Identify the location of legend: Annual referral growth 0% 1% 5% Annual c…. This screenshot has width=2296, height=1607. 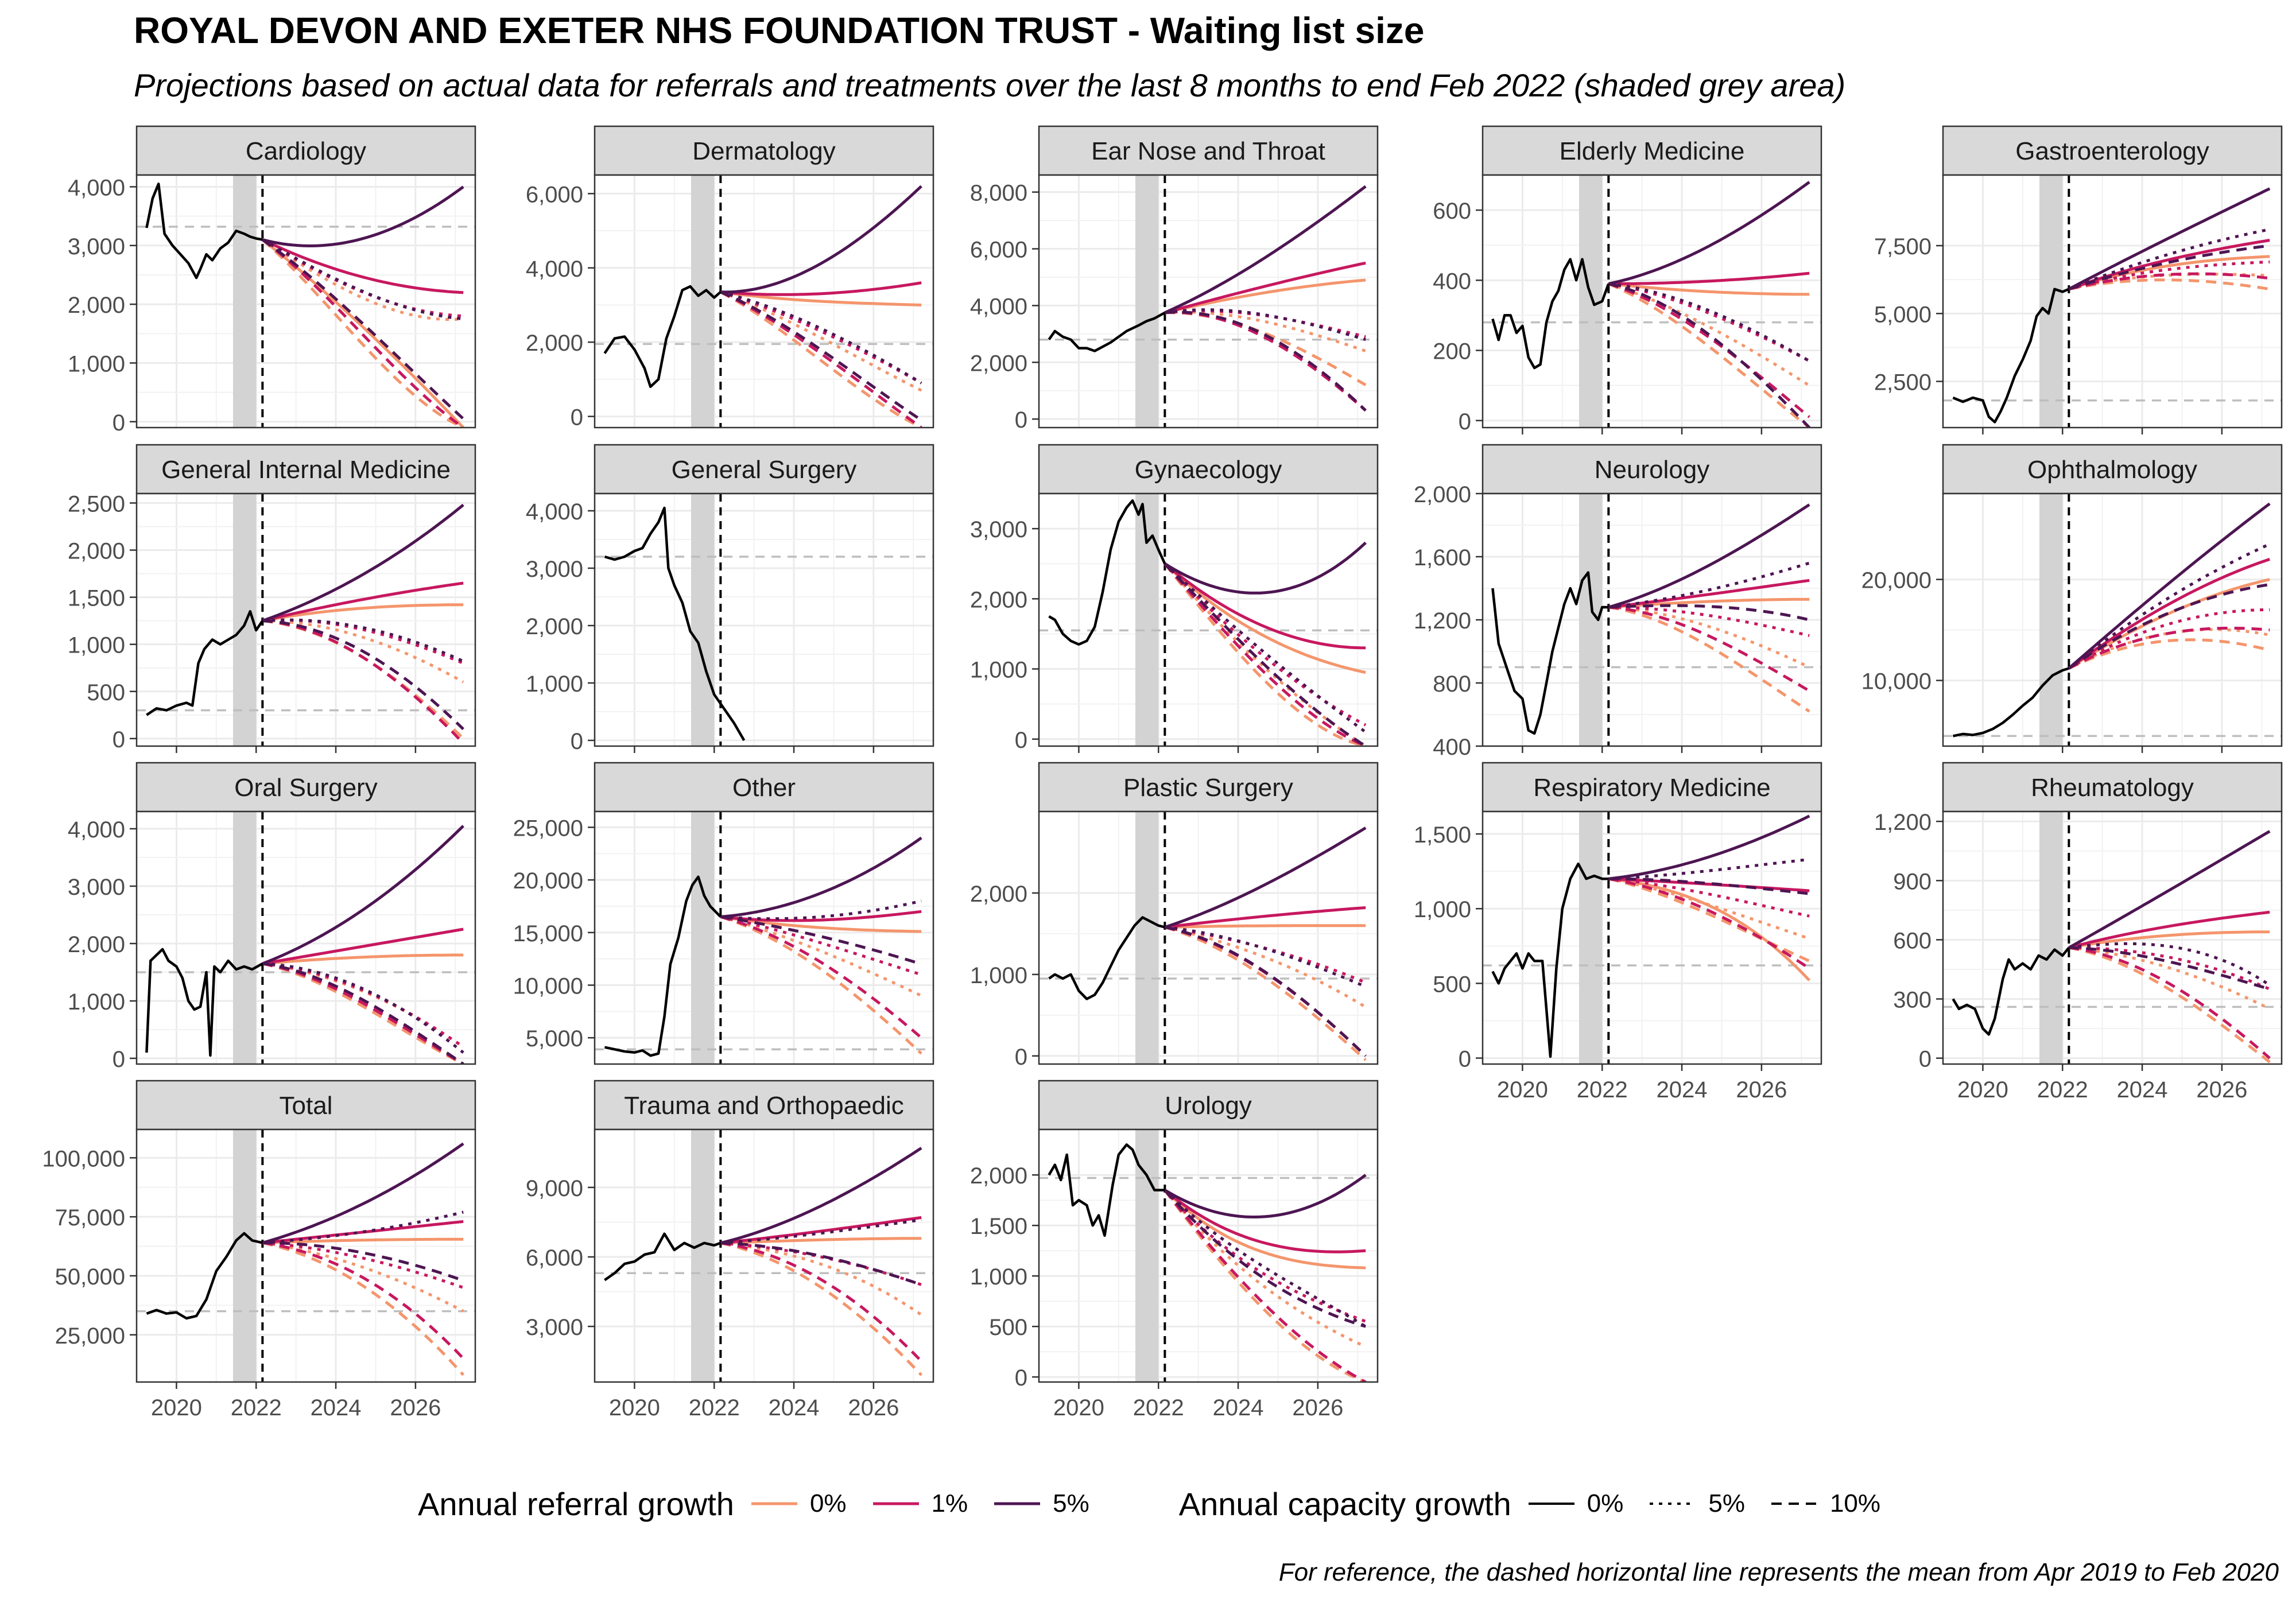
(1162, 1504).